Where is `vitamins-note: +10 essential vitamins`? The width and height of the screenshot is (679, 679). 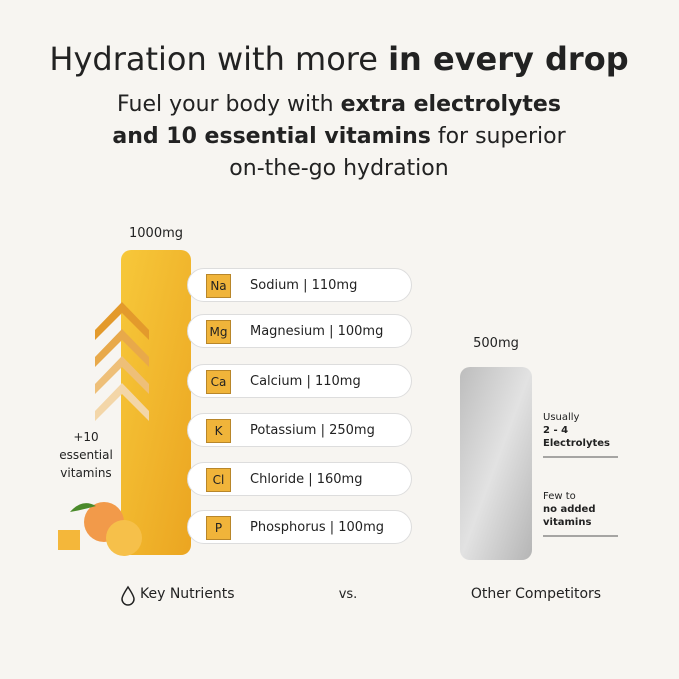
vitamins-note: +10 essential vitamins is located at coordinates (86, 455).